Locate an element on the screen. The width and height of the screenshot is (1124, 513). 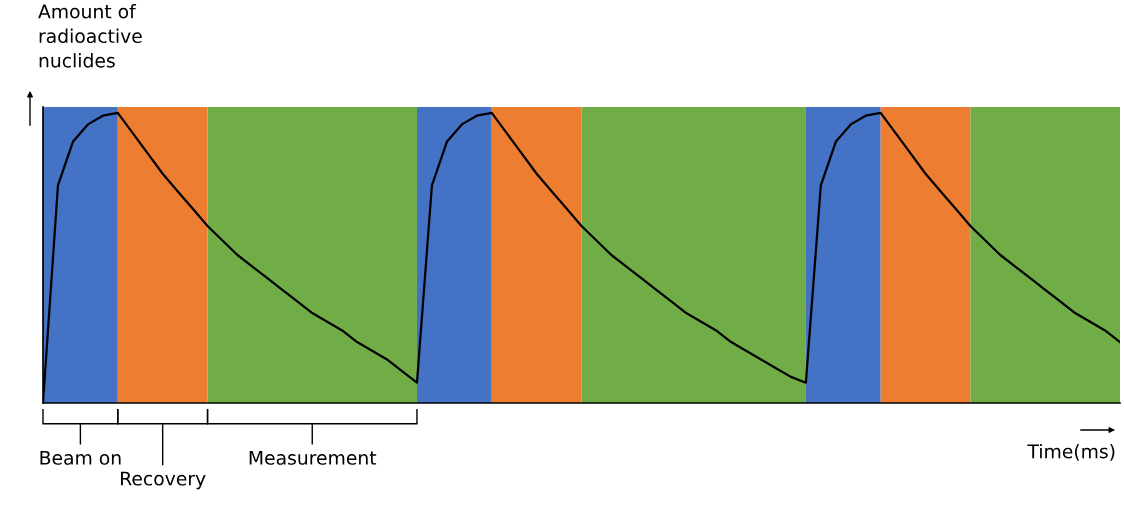
text: Beam on is located at coordinates (80, 457).